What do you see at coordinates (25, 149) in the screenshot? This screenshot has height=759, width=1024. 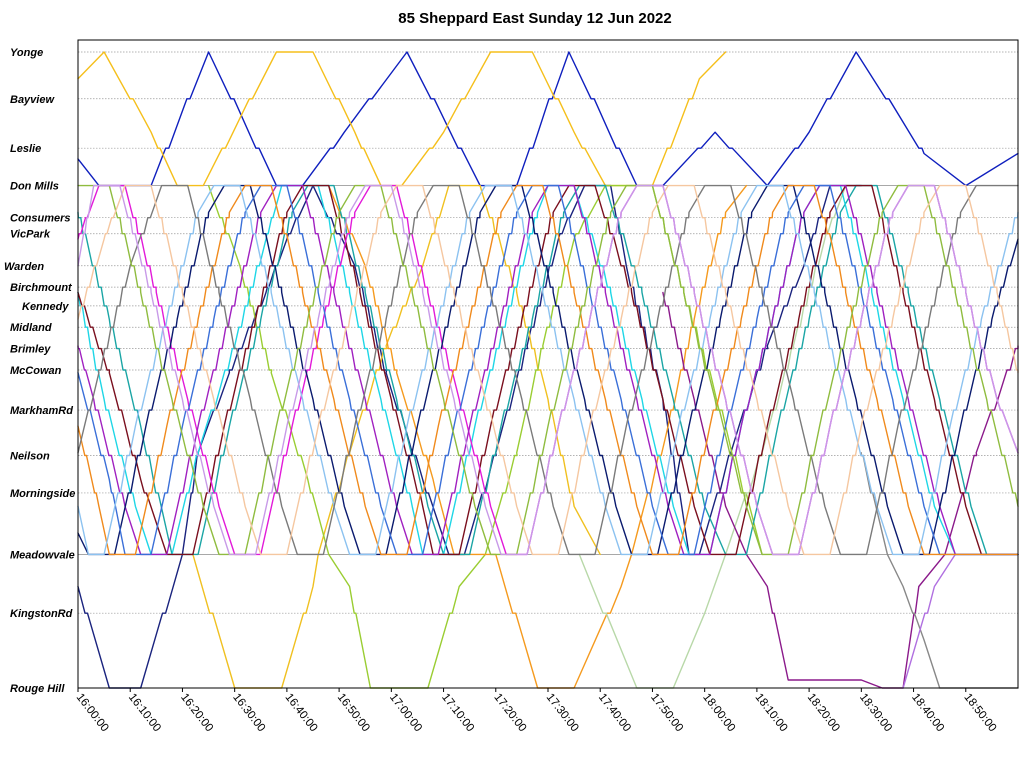 I see `stop-label-leslie: Leslie` at bounding box center [25, 149].